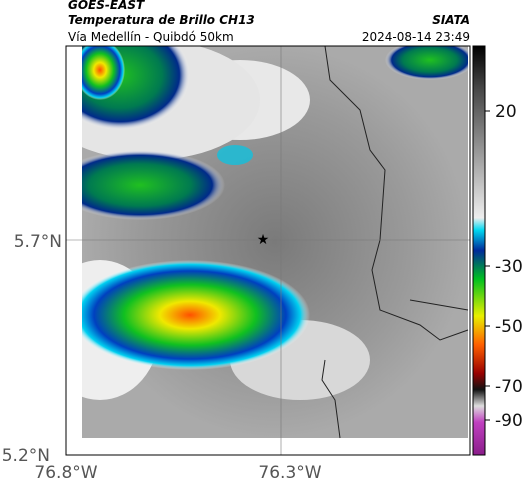 The height and width of the screenshot is (491, 526). What do you see at coordinates (451, 20) in the screenshot?
I see `source: SIATA` at bounding box center [451, 20].